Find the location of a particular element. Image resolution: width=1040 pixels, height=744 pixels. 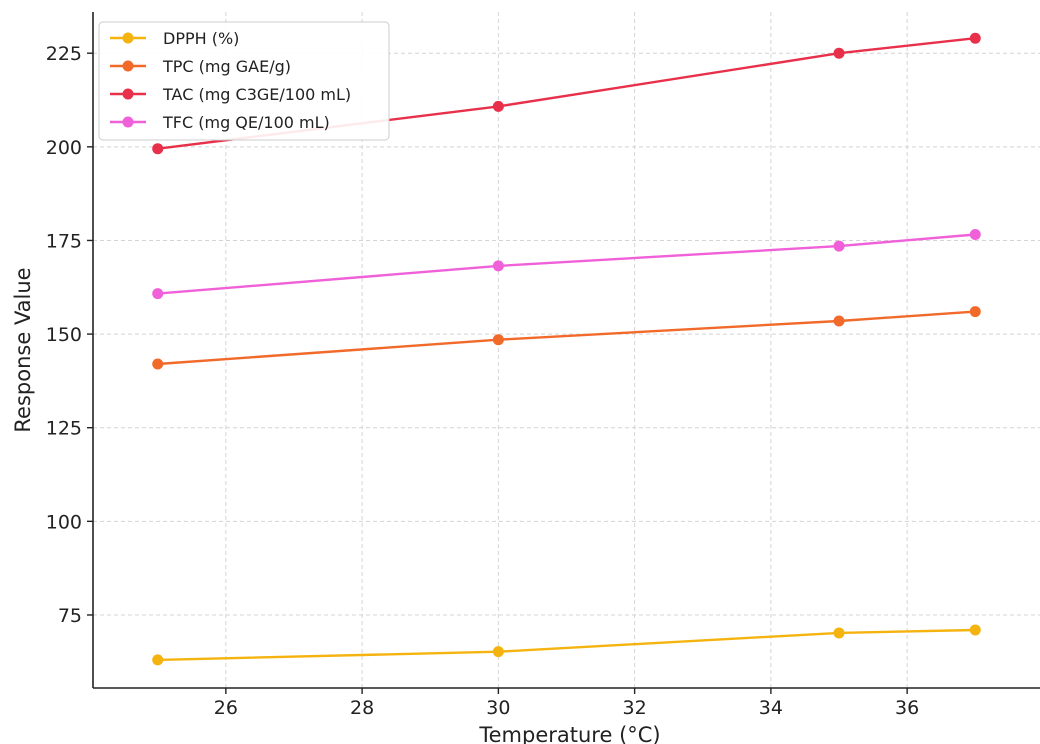

legend-item: DPPH (%) is located at coordinates (174, 38).